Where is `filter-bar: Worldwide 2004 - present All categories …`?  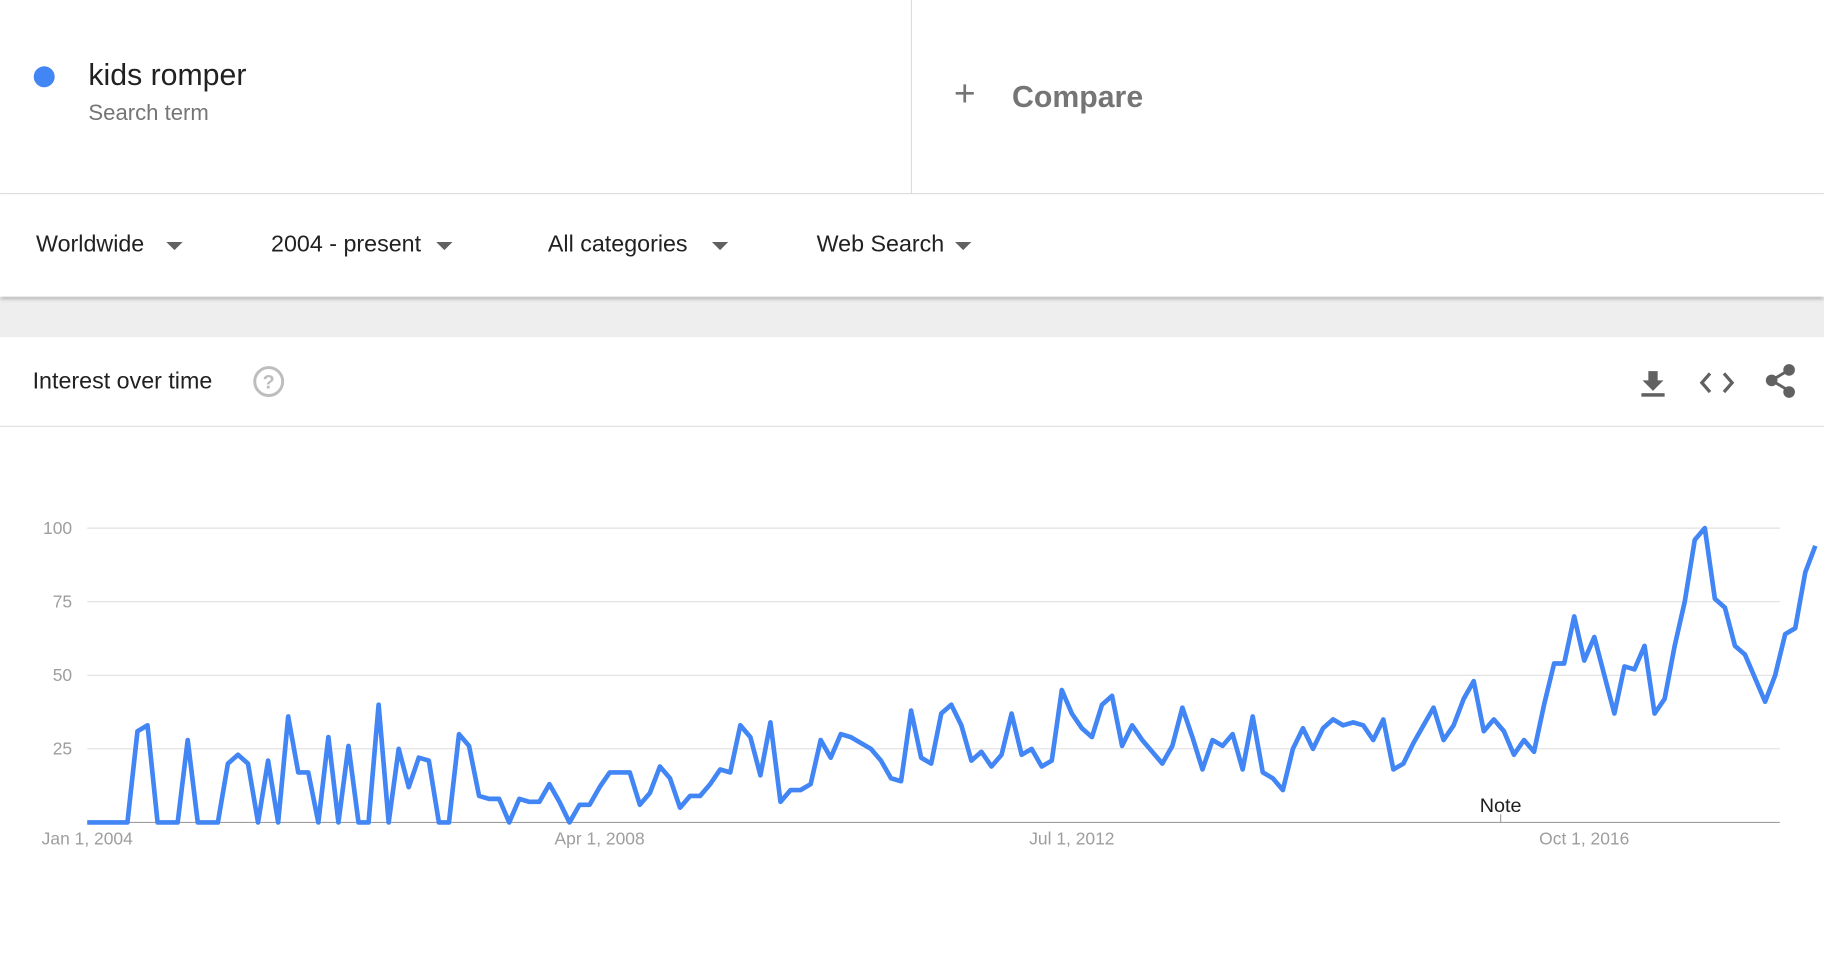 filter-bar: Worldwide 2004 - present All categories … is located at coordinates (912, 245).